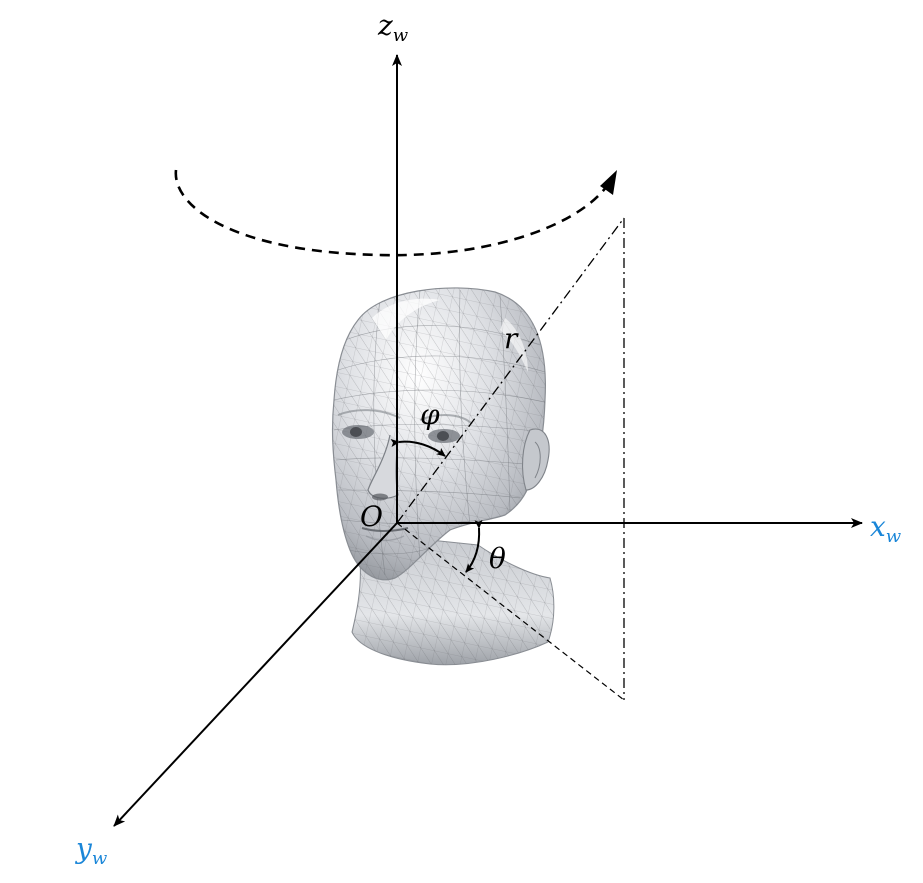 The image size is (923, 883). What do you see at coordinates (474, 546) in the screenshot?
I see `azimuth-angle-arc` at bounding box center [474, 546].